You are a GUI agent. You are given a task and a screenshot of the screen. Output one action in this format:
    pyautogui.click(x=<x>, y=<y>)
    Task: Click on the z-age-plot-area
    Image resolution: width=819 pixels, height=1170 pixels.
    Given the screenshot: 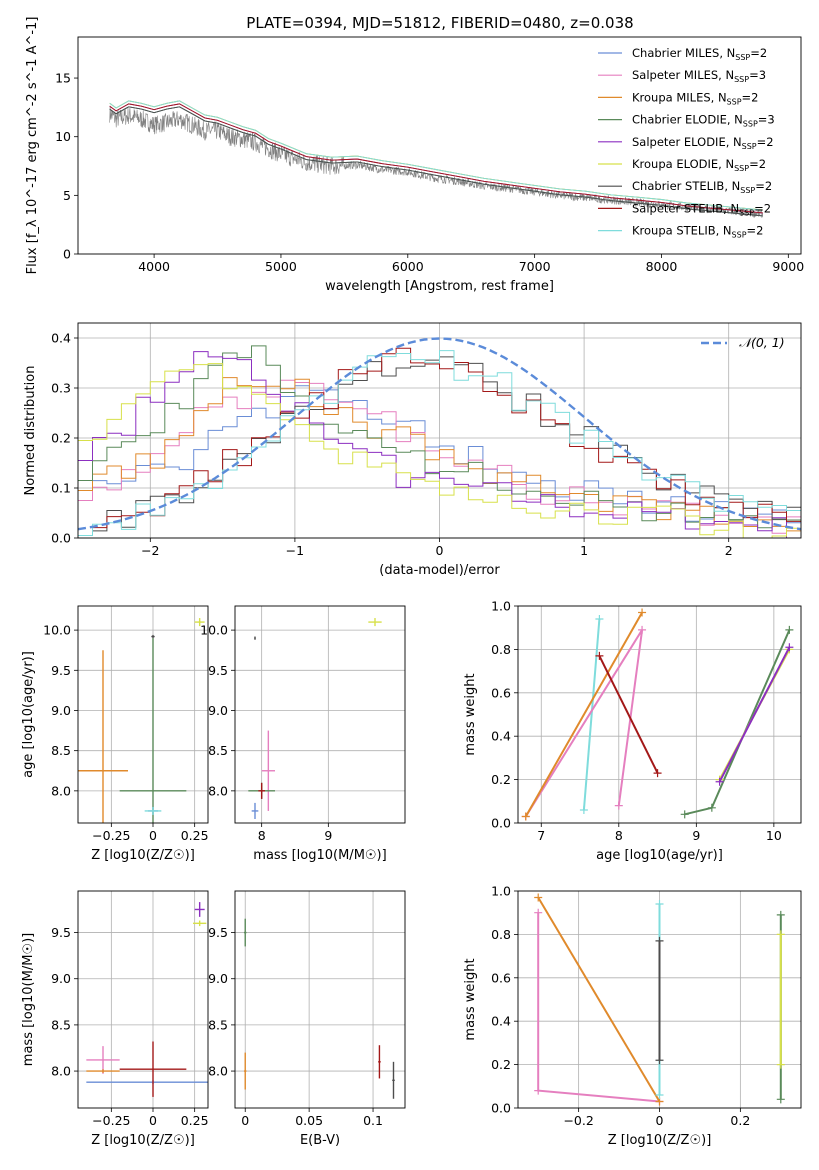 What is the action you would take?
    pyautogui.click(x=141, y=720)
    